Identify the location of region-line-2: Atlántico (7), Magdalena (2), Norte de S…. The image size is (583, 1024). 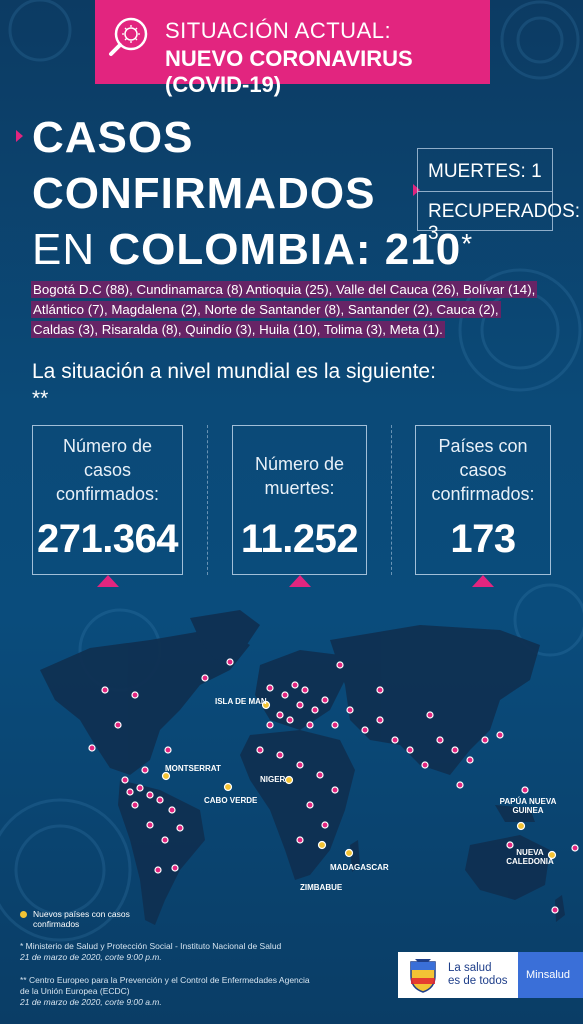
(266, 309).